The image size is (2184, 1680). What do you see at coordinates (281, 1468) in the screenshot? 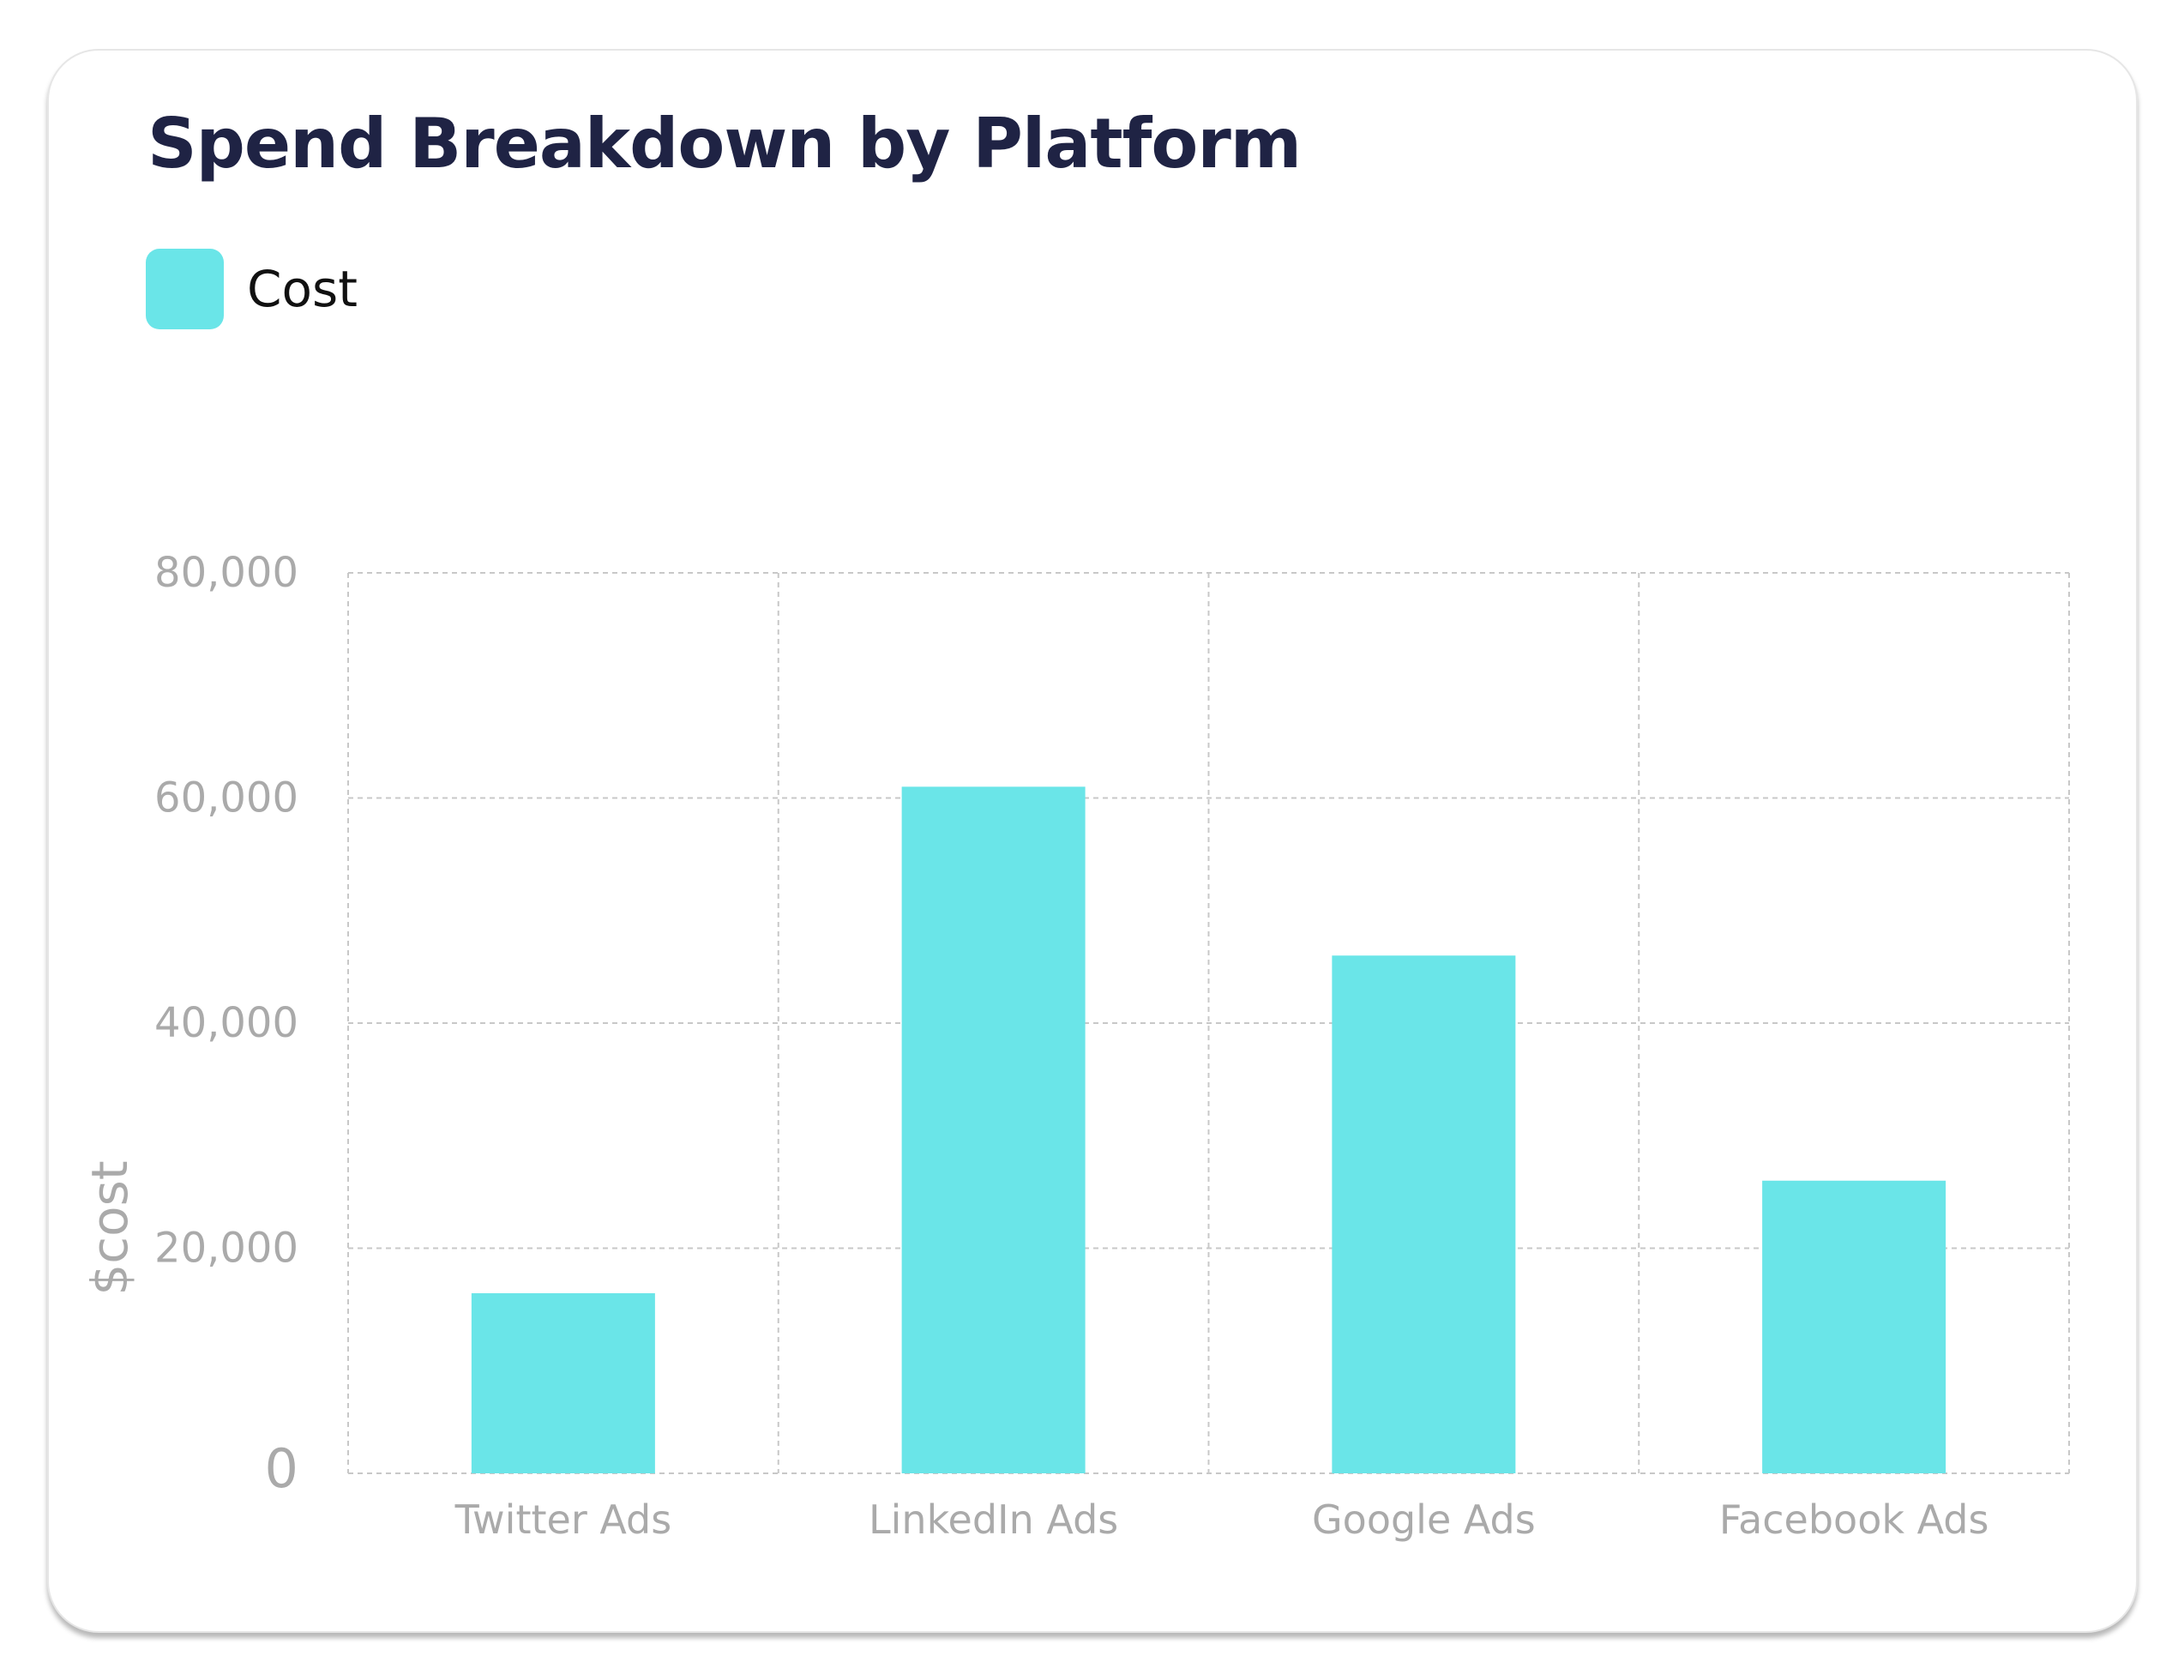
I see `y-tick-label: 0` at bounding box center [281, 1468].